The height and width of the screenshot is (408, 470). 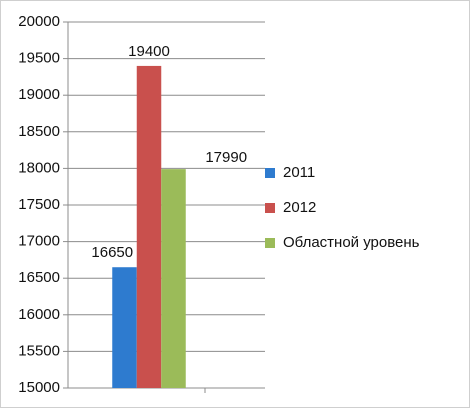 I want to click on y-tick-label: 17500, so click(x=39, y=204).